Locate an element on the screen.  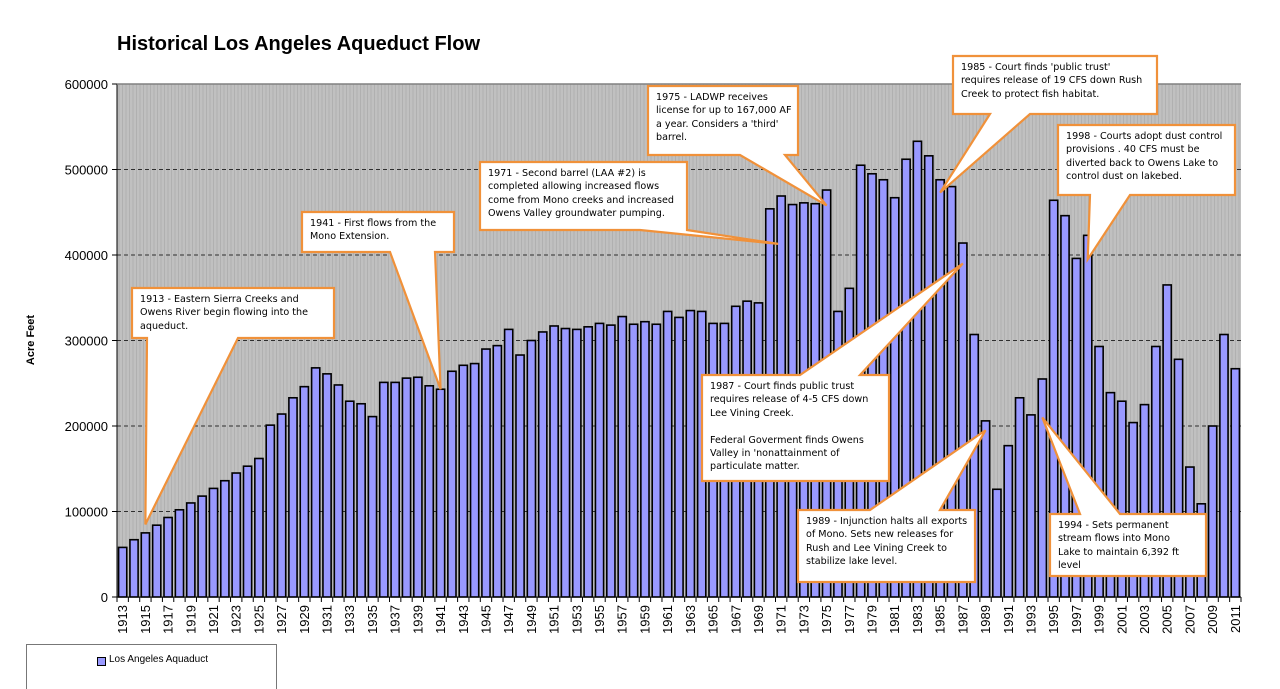
callout-1971 is located at coordinates (628, 202).